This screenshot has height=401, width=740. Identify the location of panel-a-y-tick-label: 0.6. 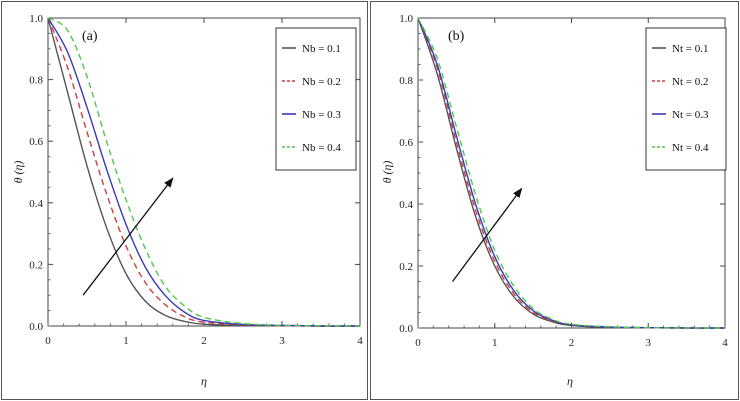
(36, 142).